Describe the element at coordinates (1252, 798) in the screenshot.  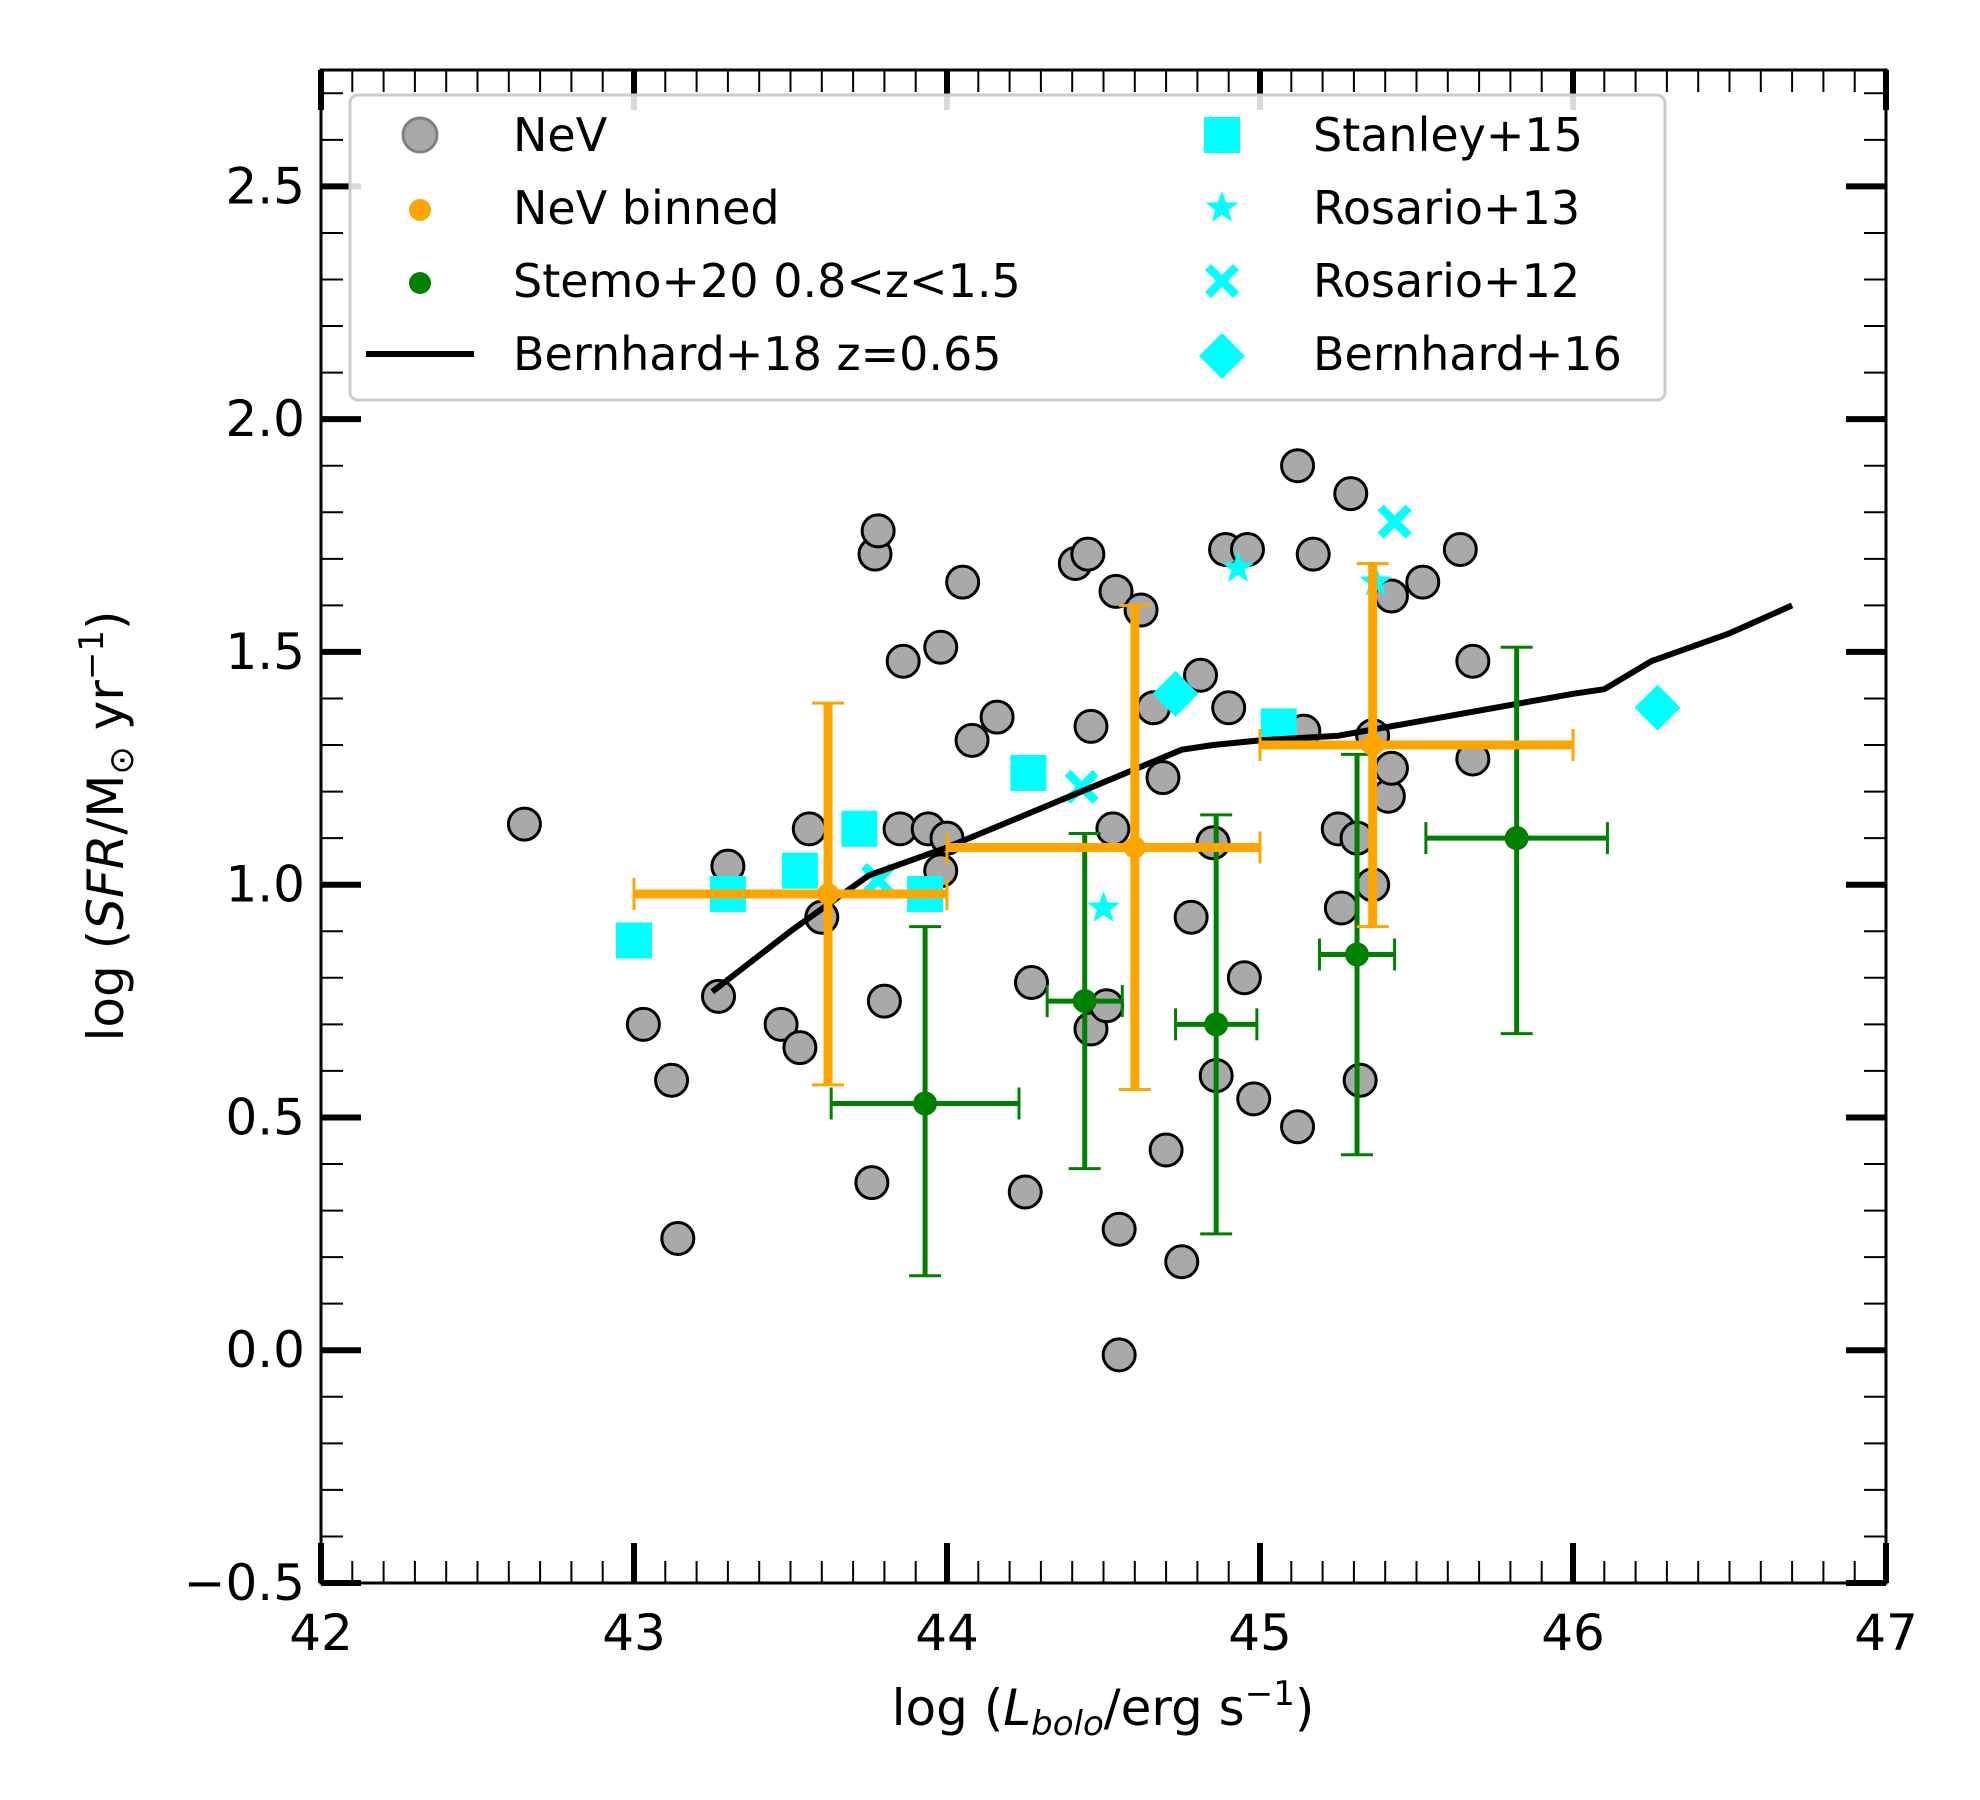
I see `bernhard18-line` at that location.